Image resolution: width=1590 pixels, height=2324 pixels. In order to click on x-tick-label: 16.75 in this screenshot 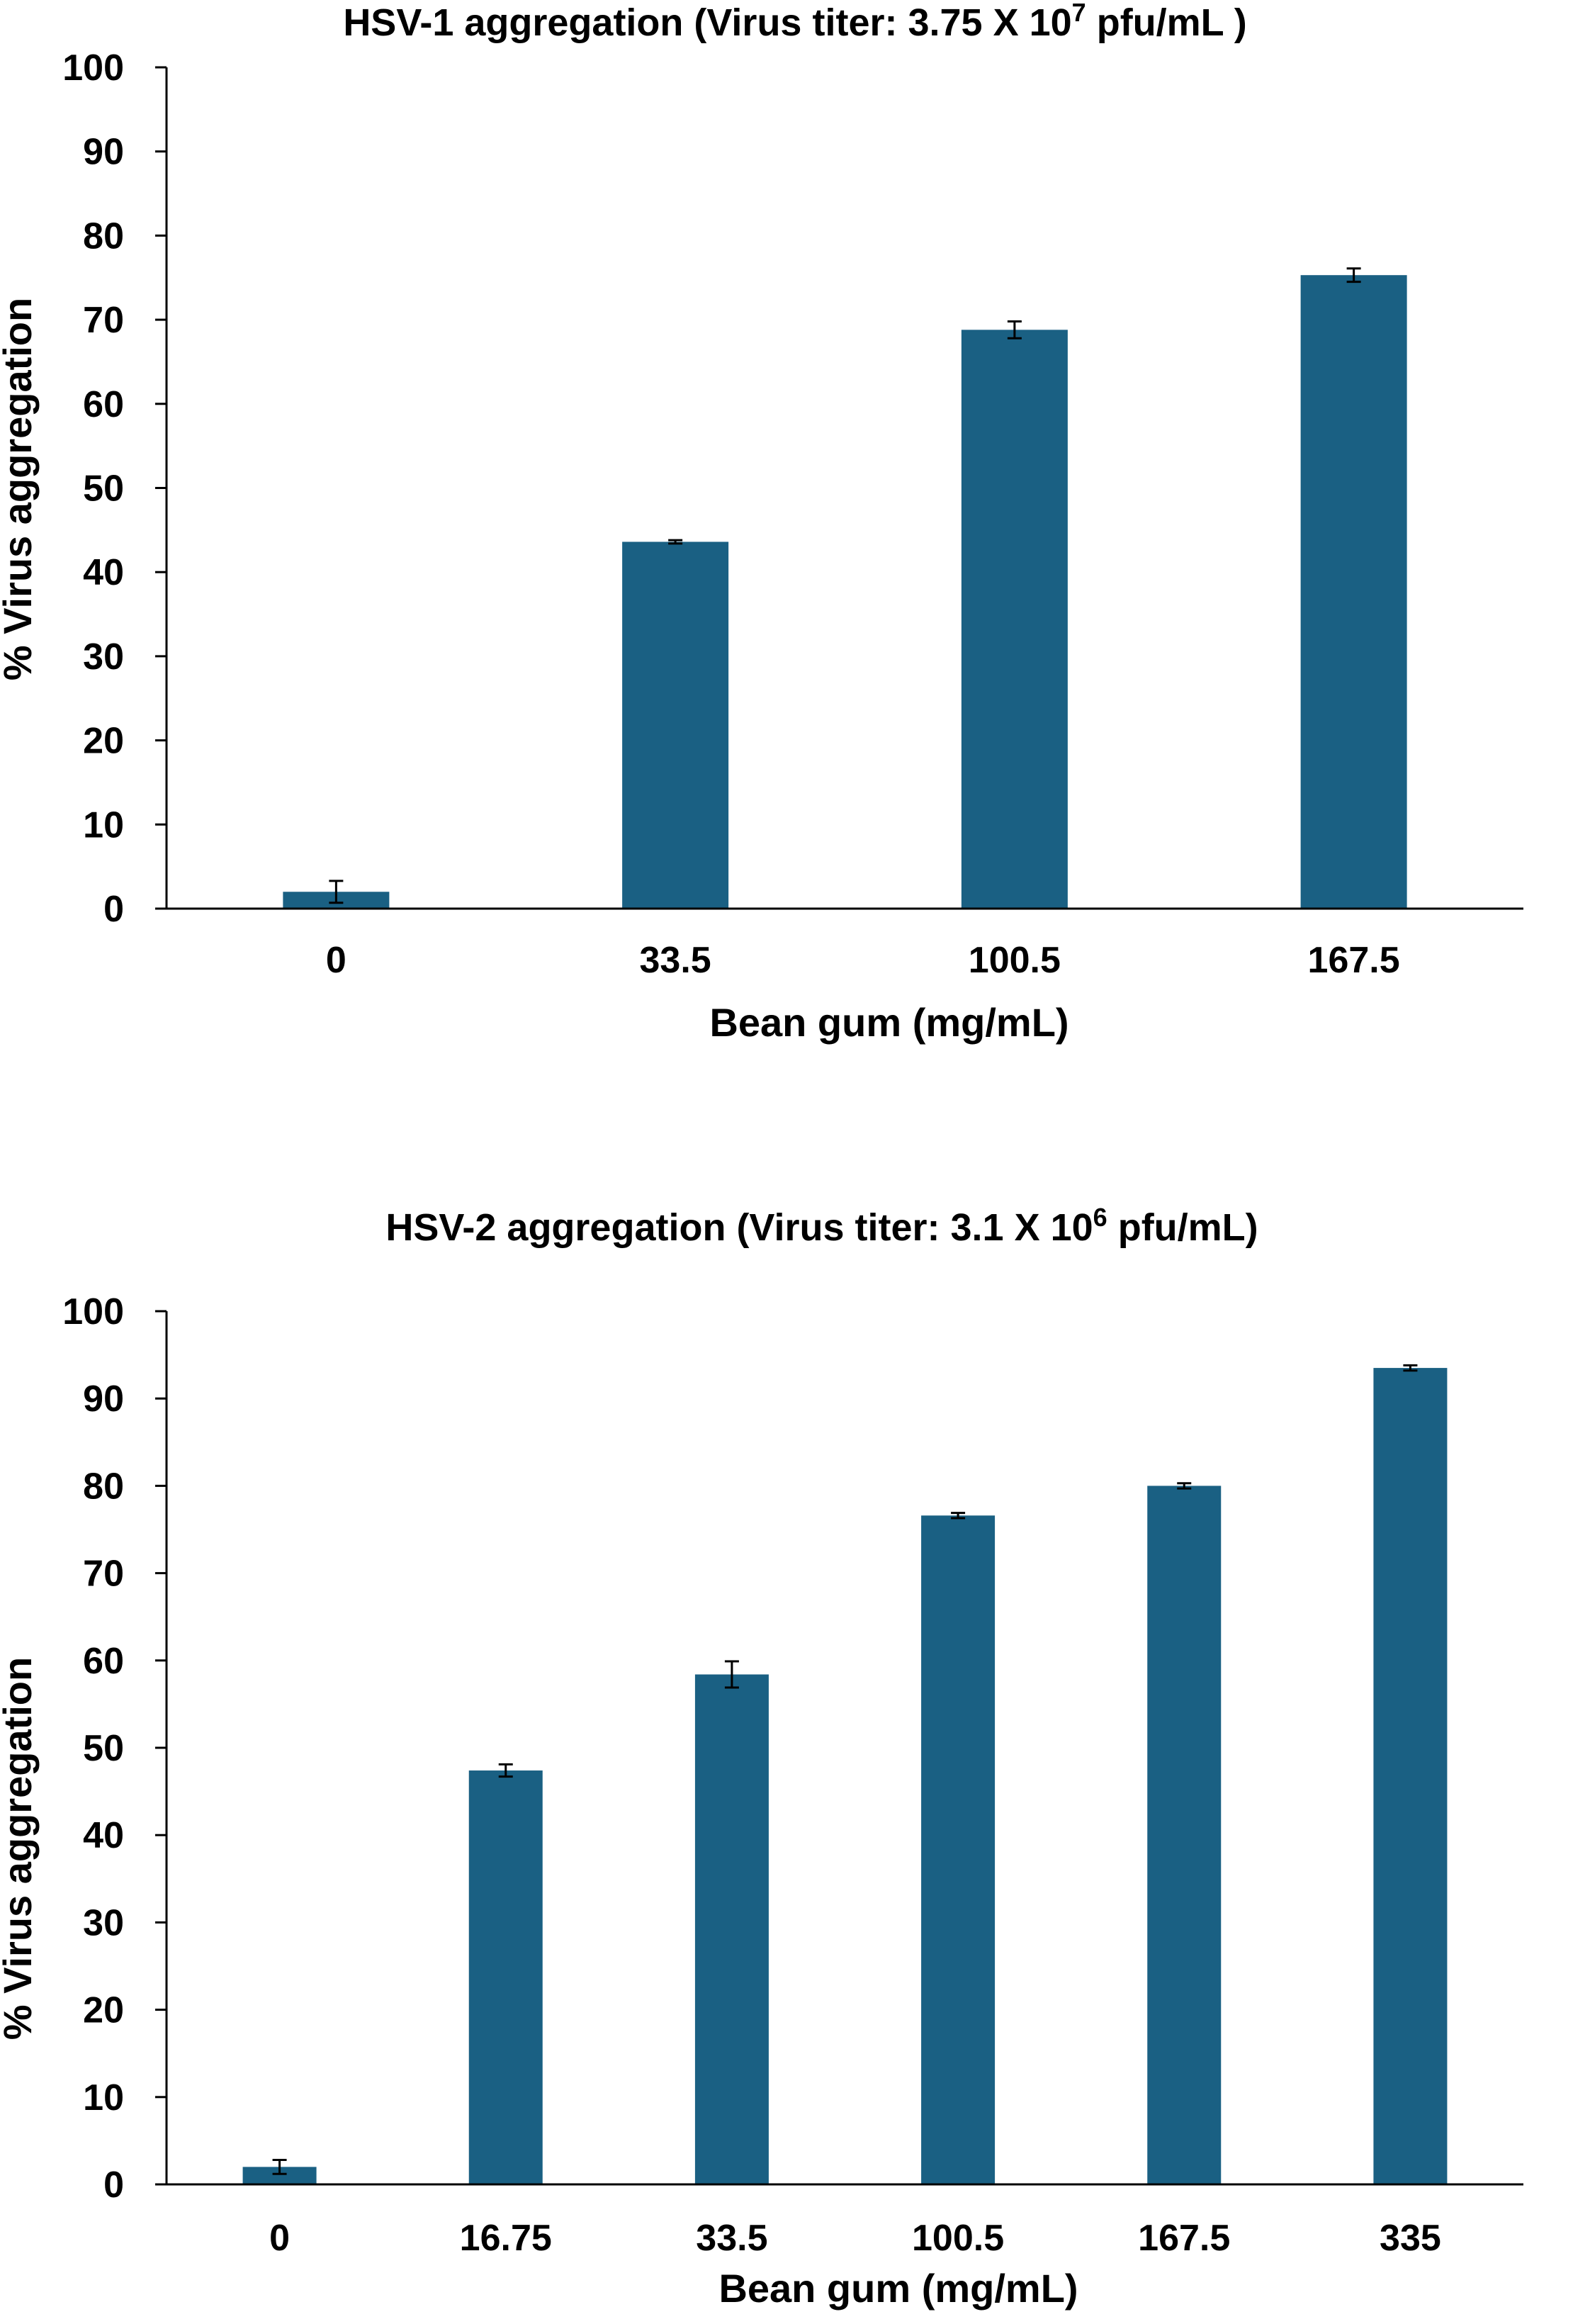, I will do `click(506, 2238)`.